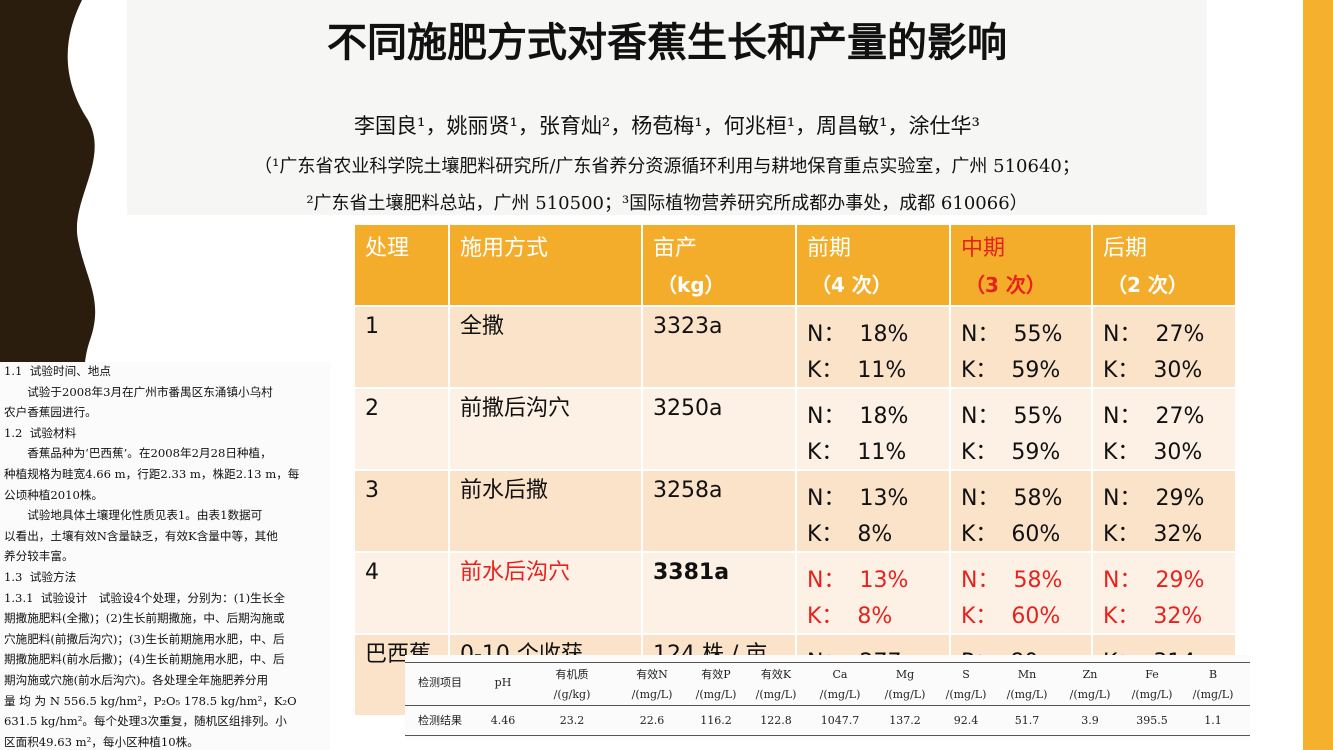 The width and height of the screenshot is (1333, 750). I want to click on soil-value: 395.5, so click(1152, 720).